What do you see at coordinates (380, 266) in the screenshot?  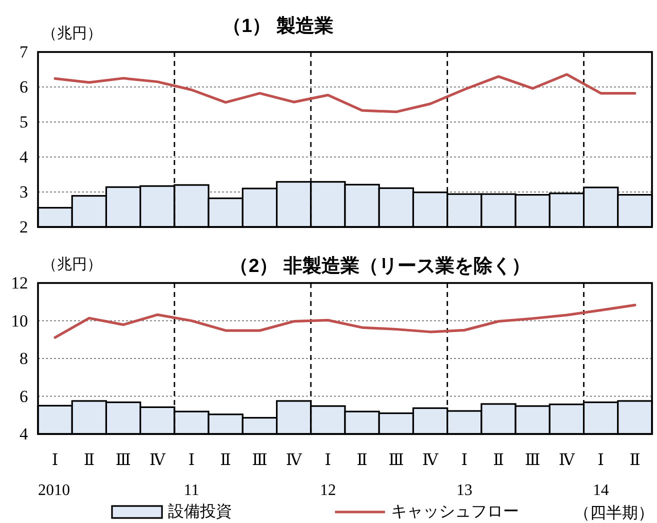 I see `chart-title: （2） 非製造業（リース業を除く）` at bounding box center [380, 266].